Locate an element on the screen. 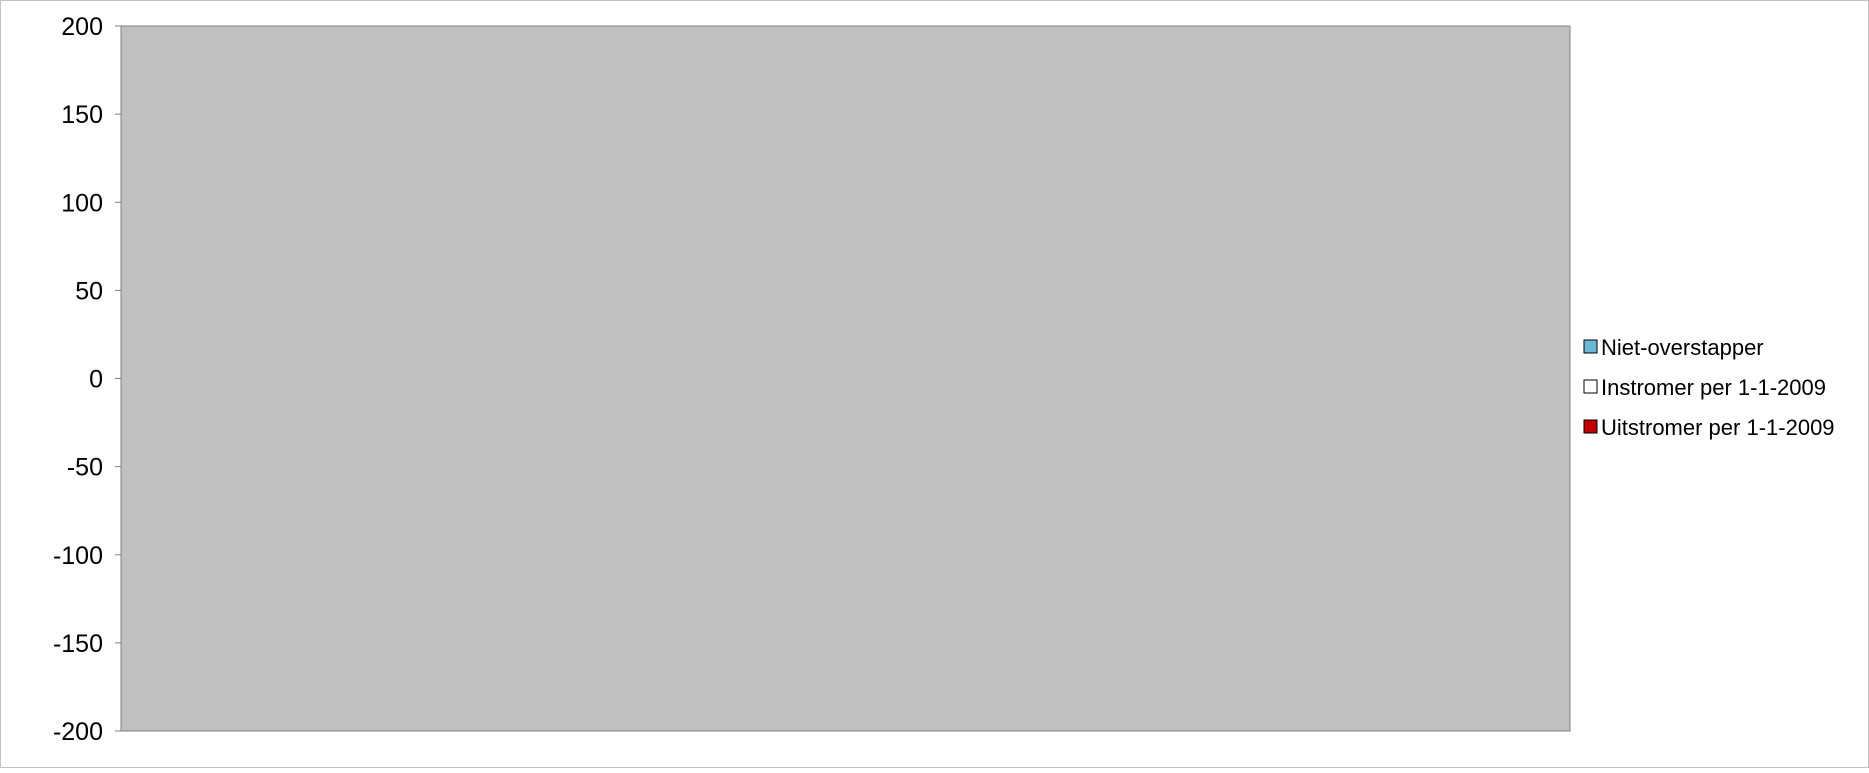 This screenshot has width=1869, height=773. y-tick-label: 150 is located at coordinates (82, 115).